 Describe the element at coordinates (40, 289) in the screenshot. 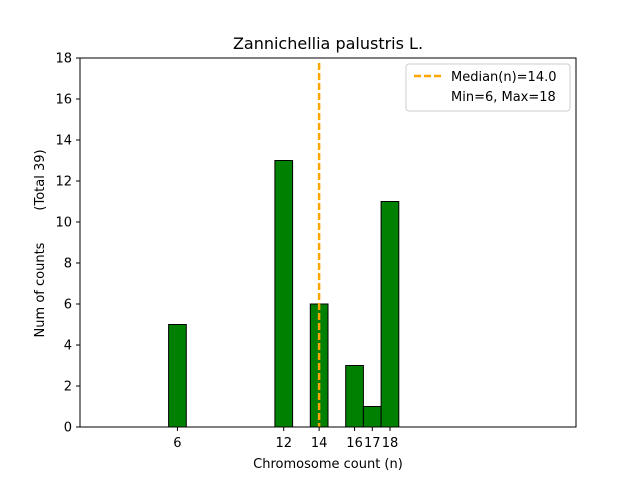

I see `y-axis-label: Num of counts` at that location.